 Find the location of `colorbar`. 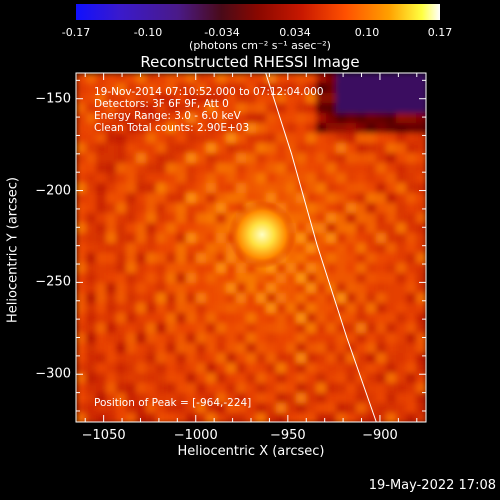

colorbar is located at coordinates (258, 12).